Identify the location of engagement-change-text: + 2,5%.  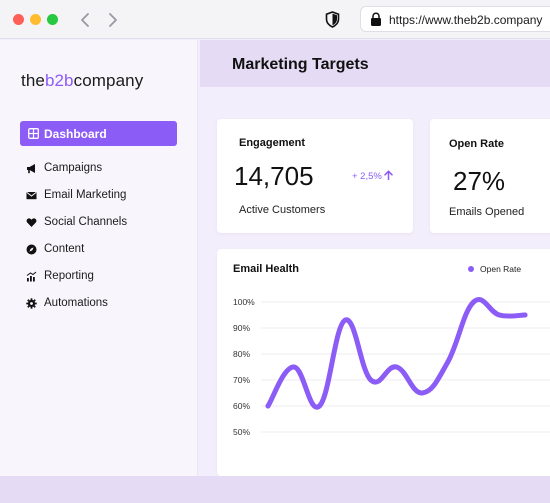
(367, 176).